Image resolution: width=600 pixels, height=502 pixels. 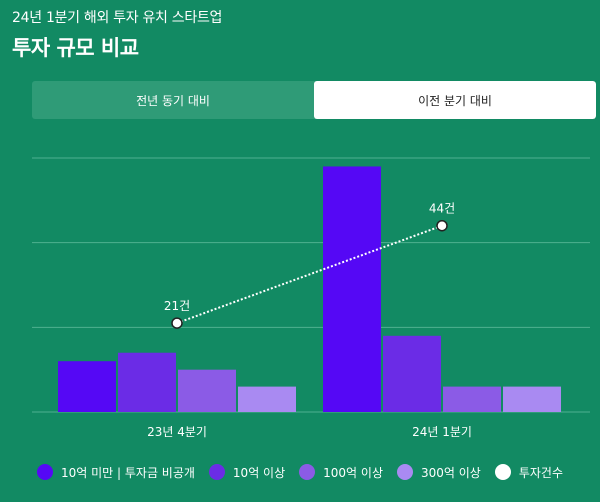 What do you see at coordinates (540, 472) in the screenshot?
I see `legend-label: 투자건수` at bounding box center [540, 472].